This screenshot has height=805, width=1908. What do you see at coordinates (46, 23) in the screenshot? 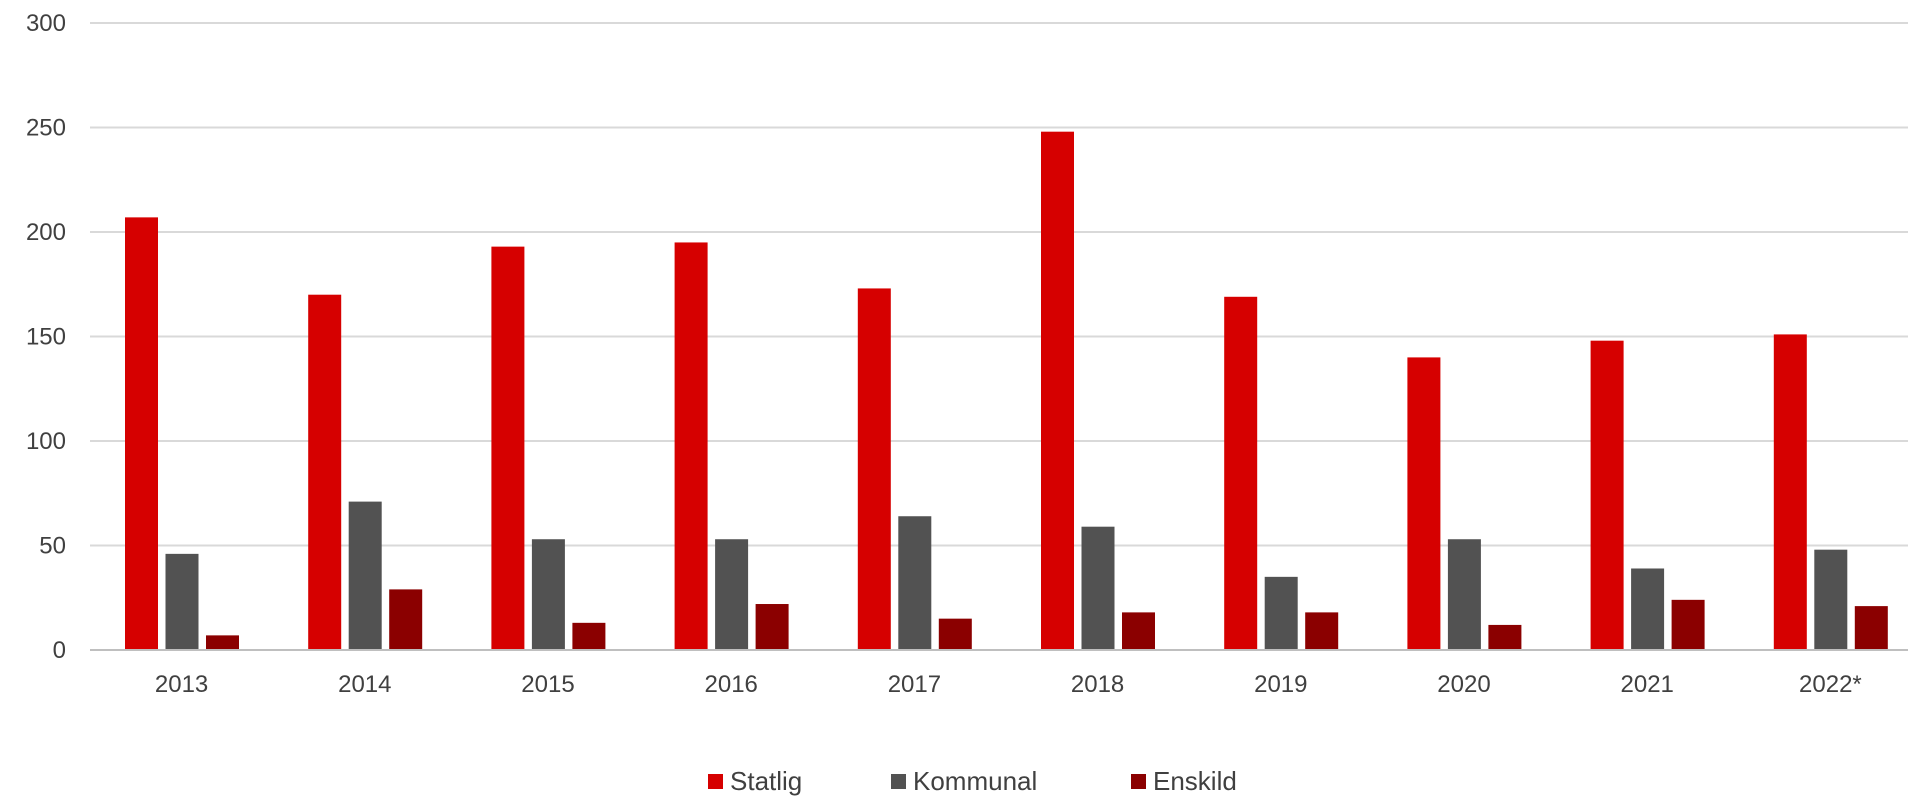
I see `y-tick-label: 300` at bounding box center [46, 23].